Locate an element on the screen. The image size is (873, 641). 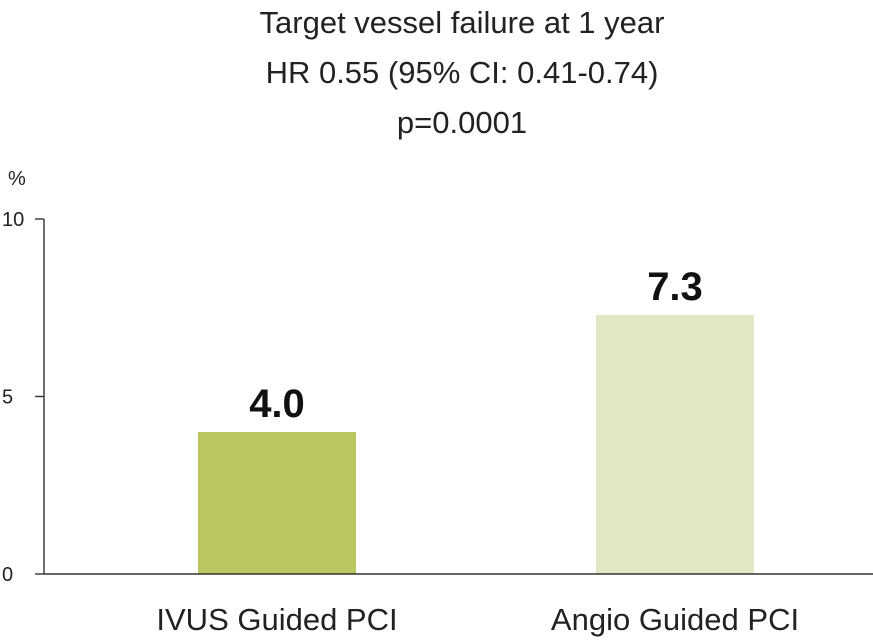
title-line-3: p=0.0001 is located at coordinates (462, 122).